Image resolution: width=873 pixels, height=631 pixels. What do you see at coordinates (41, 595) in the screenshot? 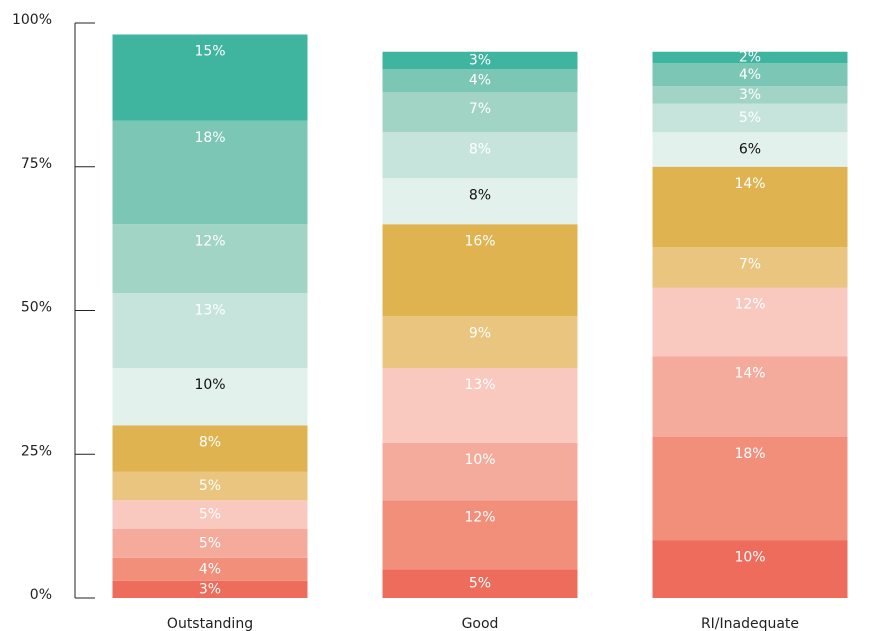
I see `y-tick-label: 0%` at bounding box center [41, 595].